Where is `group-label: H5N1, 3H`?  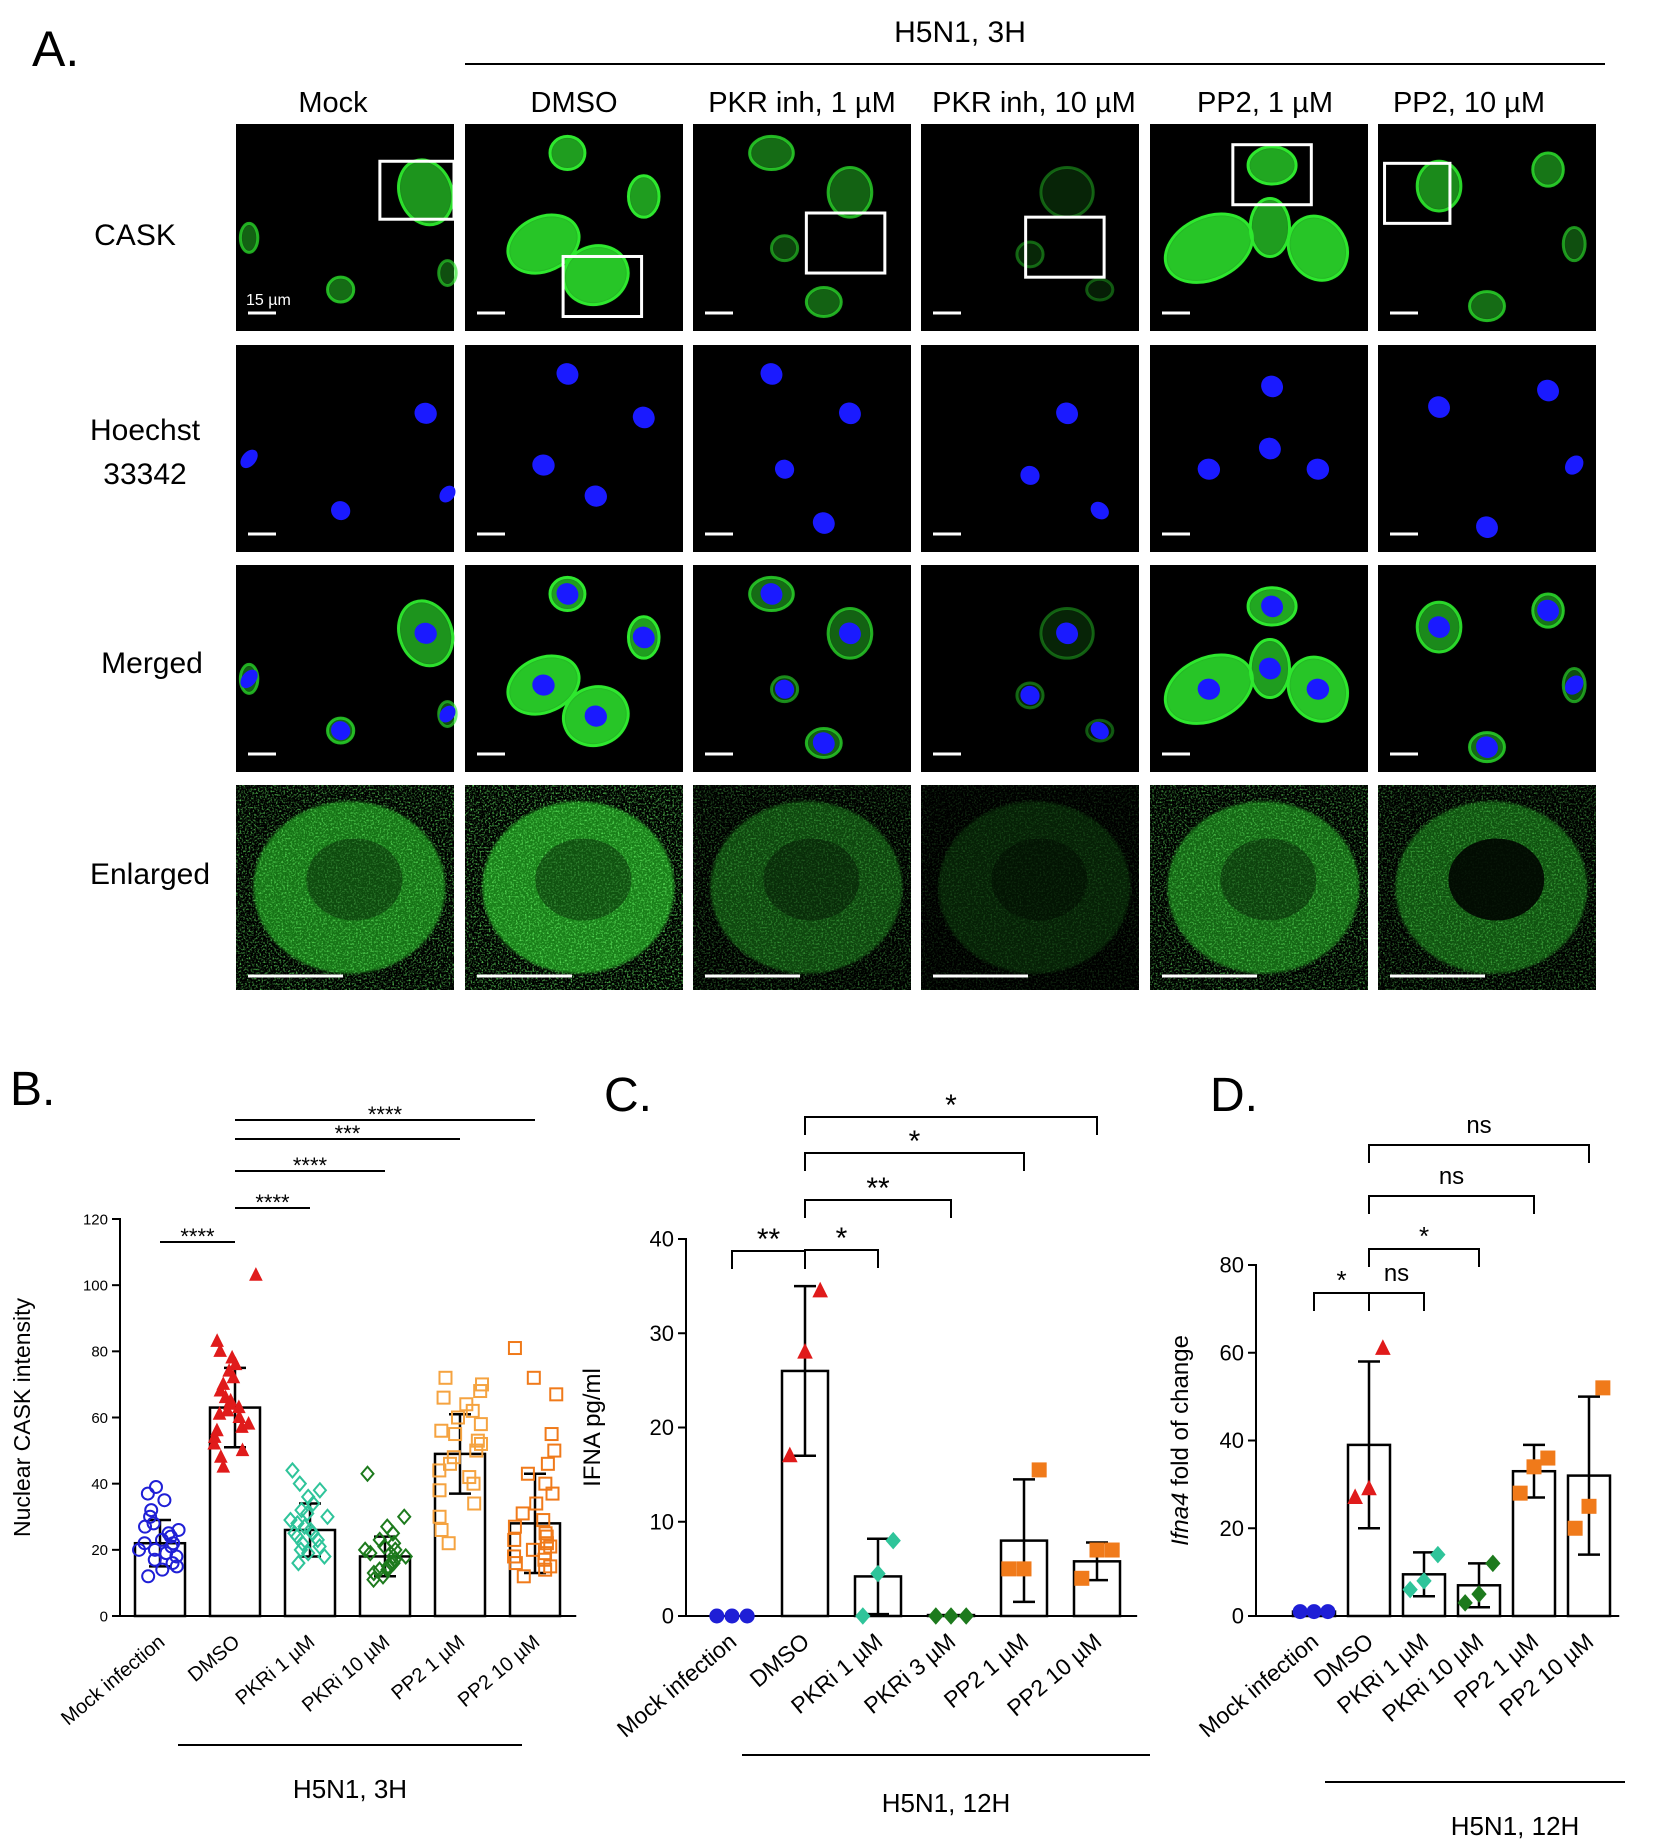 group-label: H5N1, 3H is located at coordinates (350, 1789).